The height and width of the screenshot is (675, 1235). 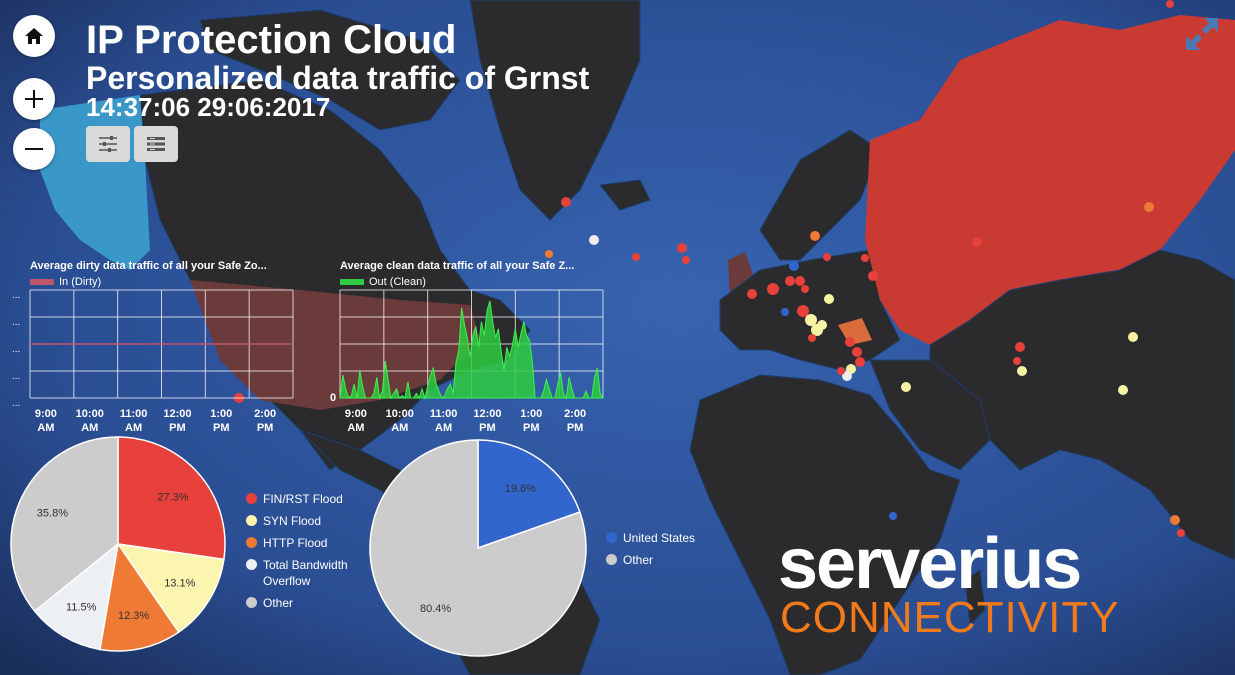 I want to click on pie-slice-label: 11.5%, so click(x=81, y=608).